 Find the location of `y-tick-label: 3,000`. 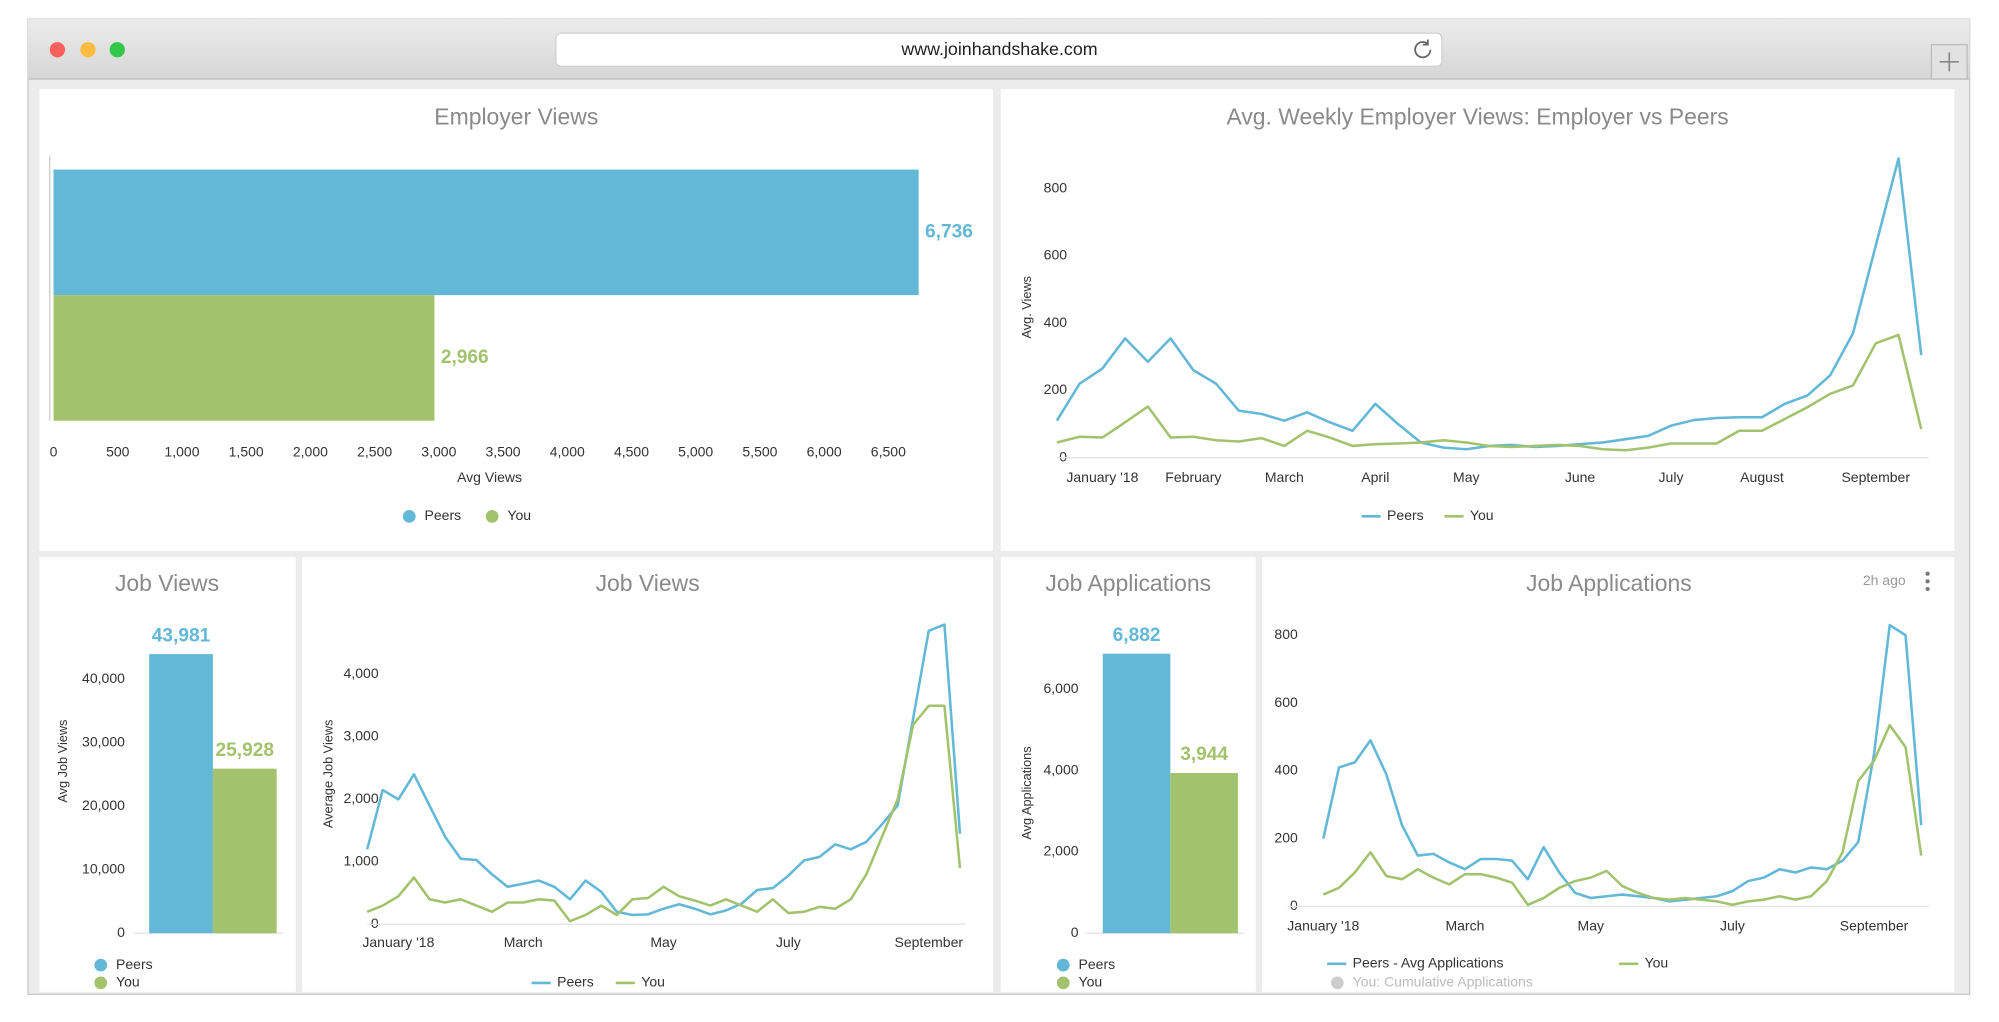

y-tick-label: 3,000 is located at coordinates (361, 736).